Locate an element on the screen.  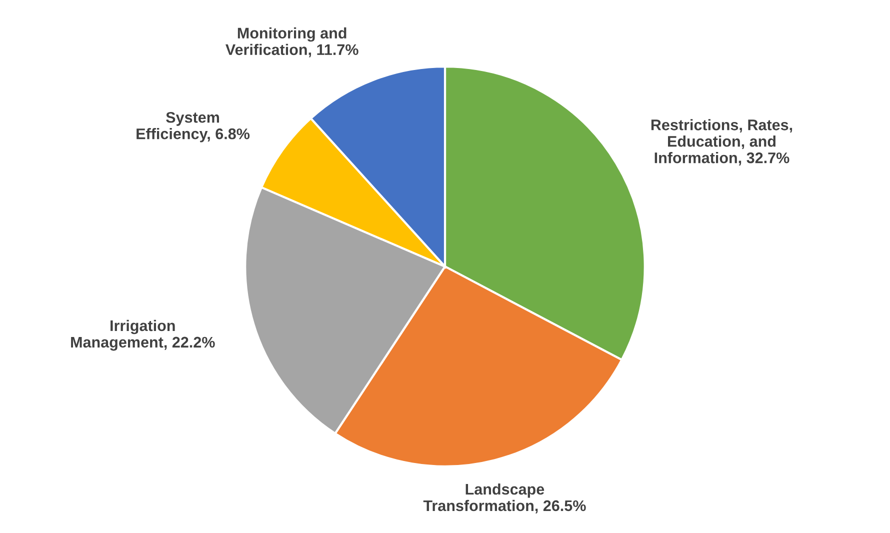
slice-label: Landscape Transformation, 26.5% is located at coordinates (504, 498).